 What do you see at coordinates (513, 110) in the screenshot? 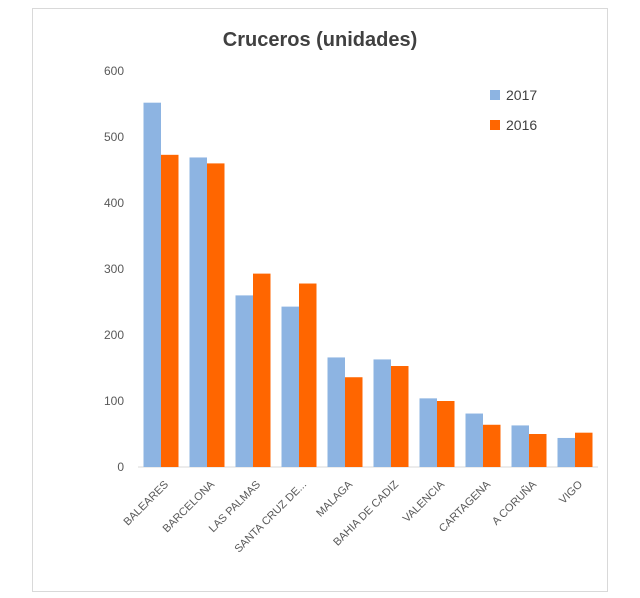
I see `legend: 2017 2016` at bounding box center [513, 110].